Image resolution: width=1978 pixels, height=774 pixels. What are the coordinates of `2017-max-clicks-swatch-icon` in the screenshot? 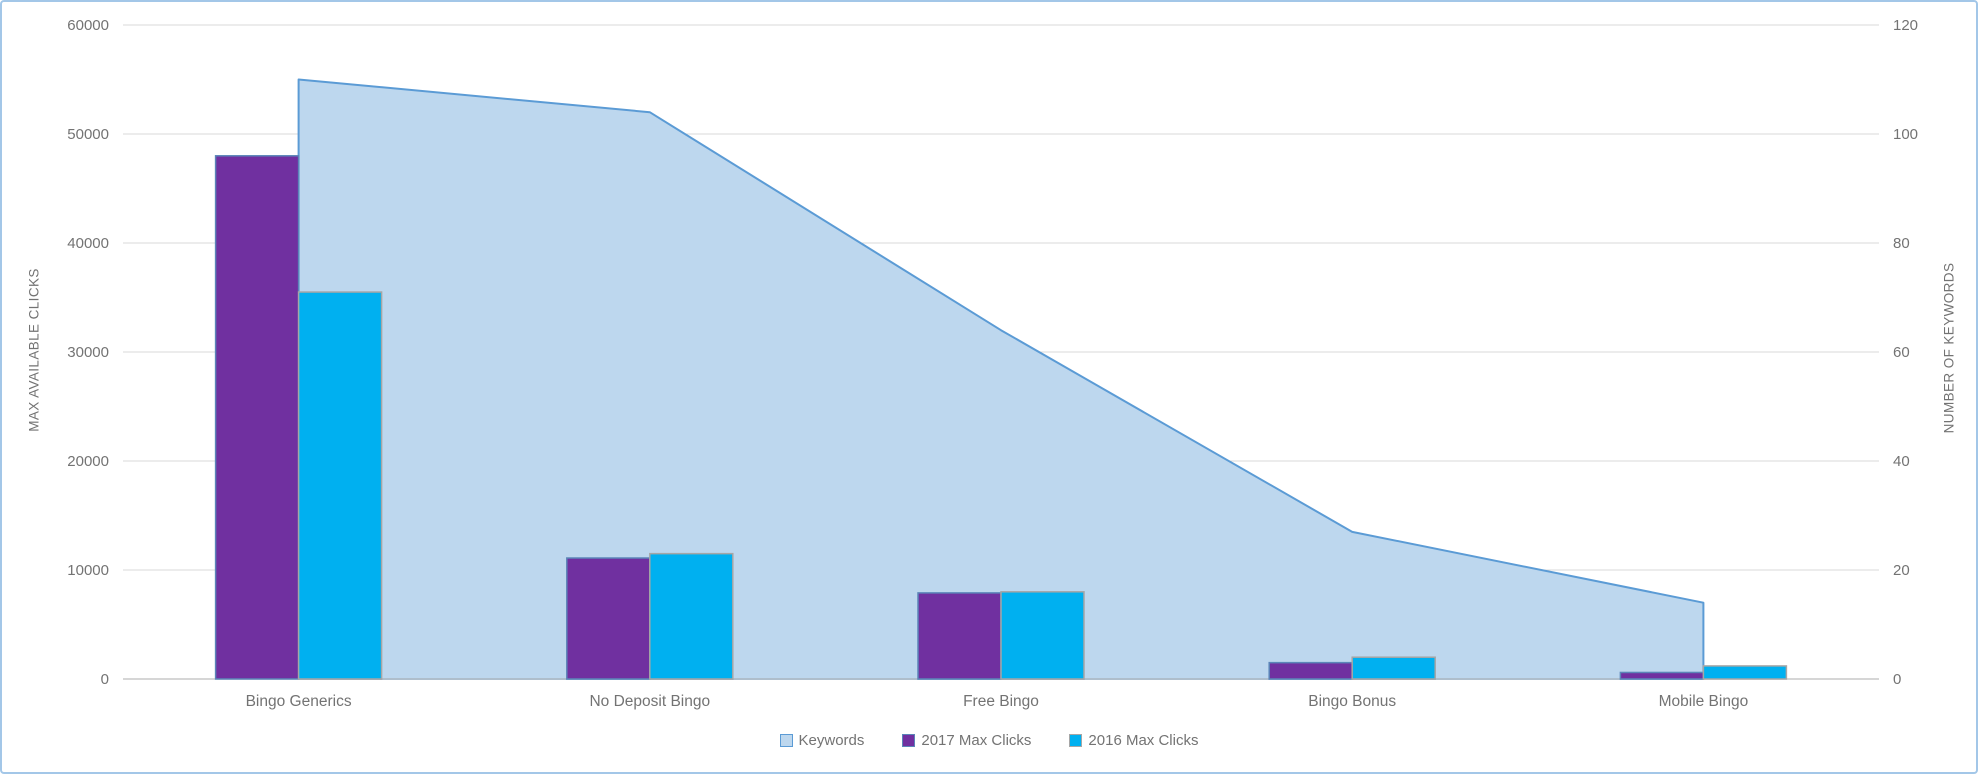 It's located at (909, 740).